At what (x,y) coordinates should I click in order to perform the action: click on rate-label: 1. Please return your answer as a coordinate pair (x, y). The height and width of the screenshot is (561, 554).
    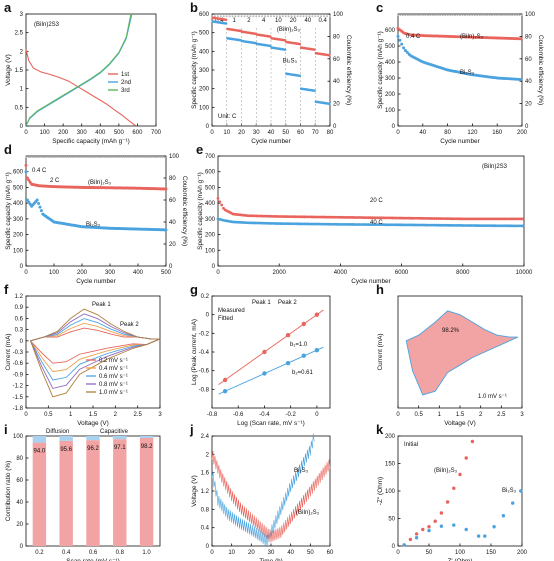
    Looking at the image, I should click on (234, 21).